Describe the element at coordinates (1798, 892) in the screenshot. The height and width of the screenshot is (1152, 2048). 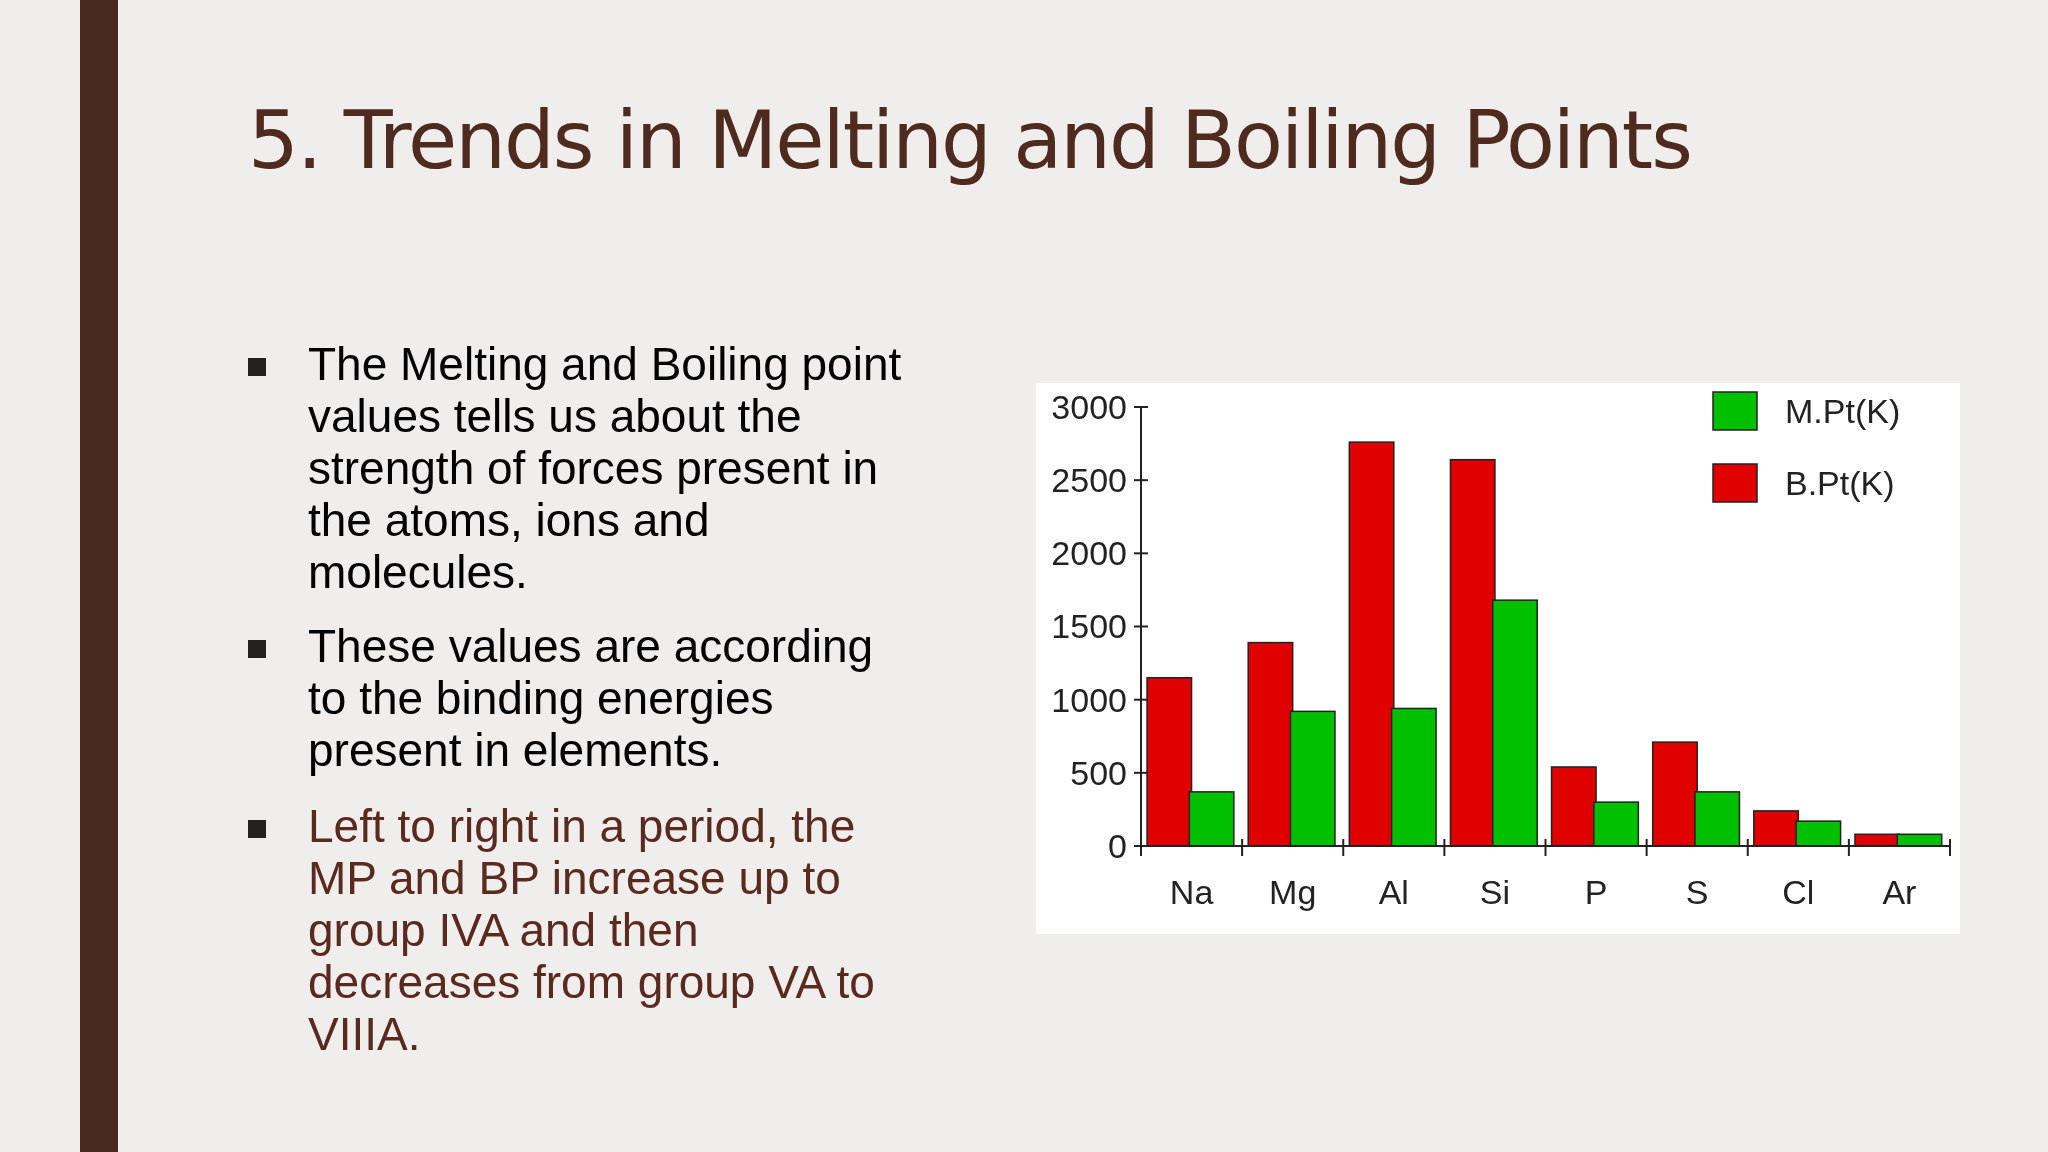
I see `x-tick-label: Cl` at that location.